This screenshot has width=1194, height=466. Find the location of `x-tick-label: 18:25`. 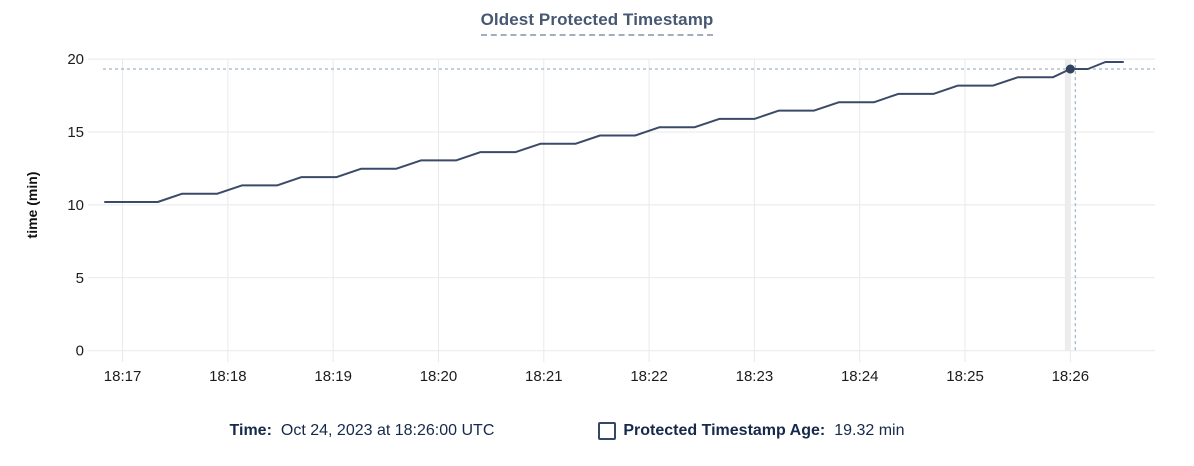

x-tick-label: 18:25 is located at coordinates (965, 376).